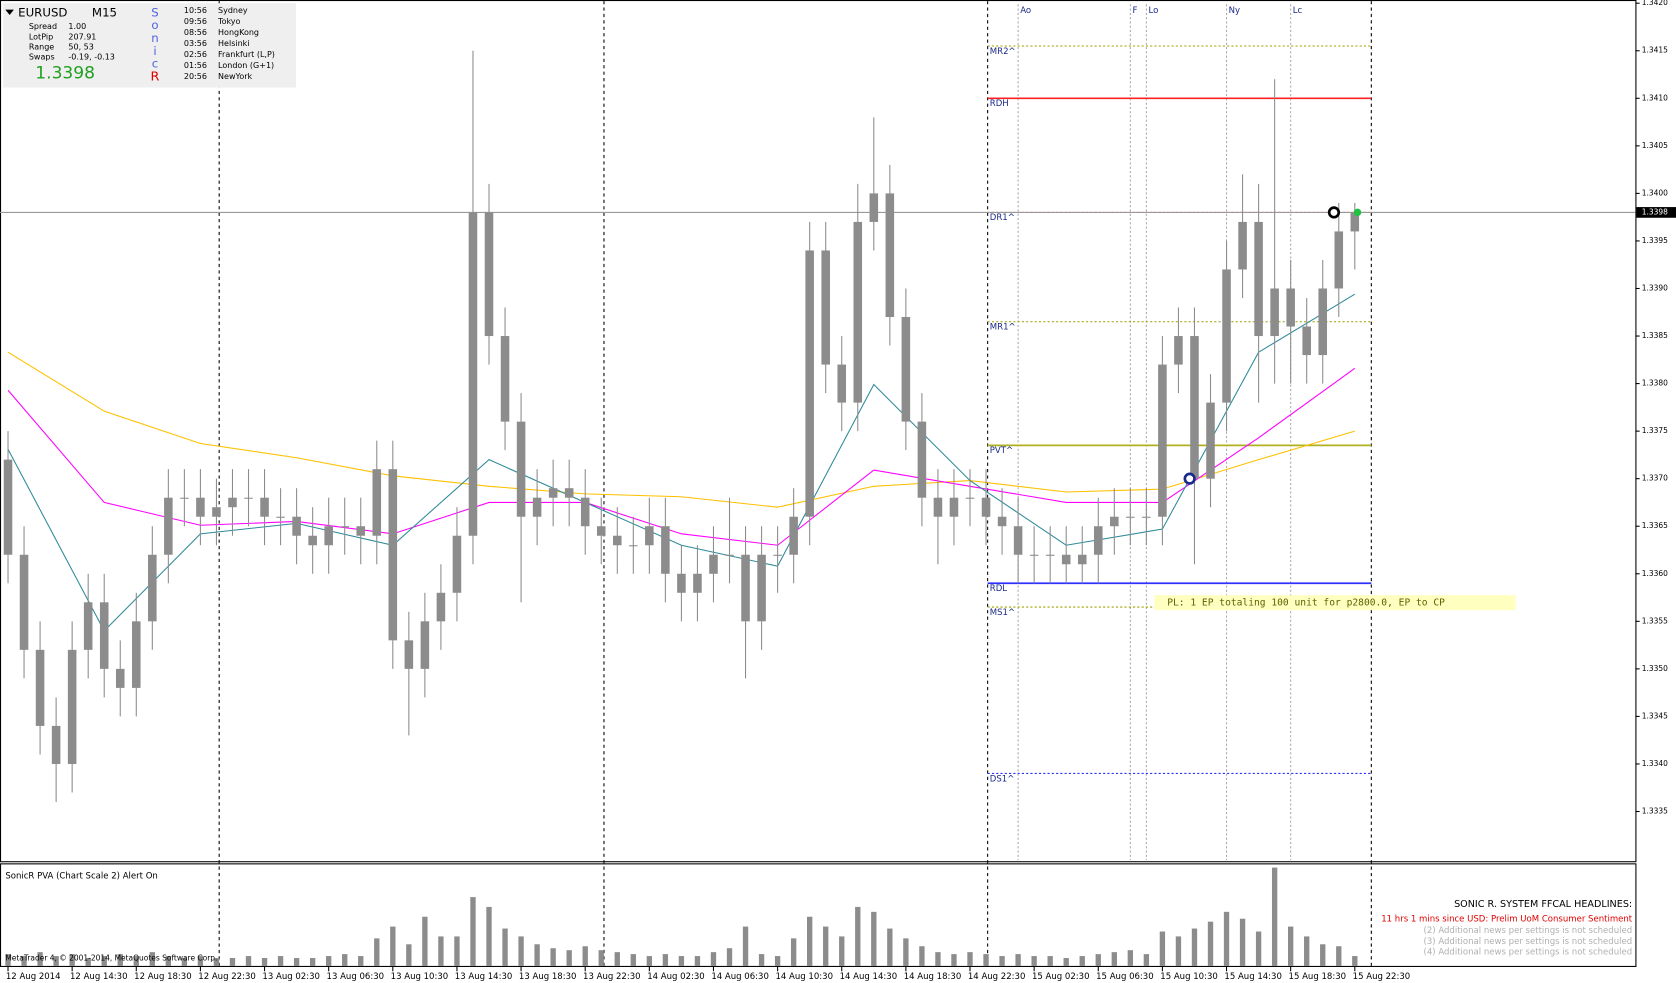 Image resolution: width=1676 pixels, height=983 pixels. What do you see at coordinates (612, 977) in the screenshot?
I see `x-tick-label: 13 Aug 22:30` at bounding box center [612, 977].